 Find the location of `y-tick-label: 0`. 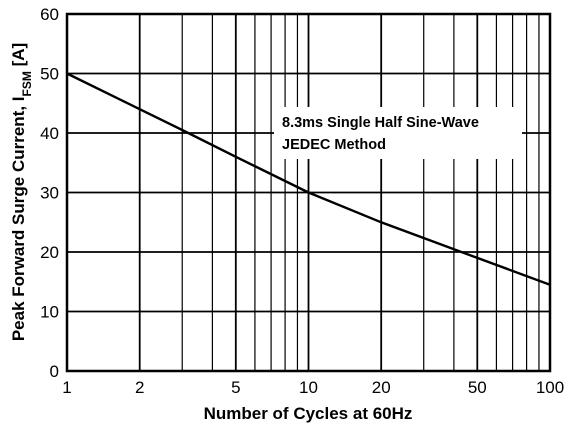

y-tick-label: 0 is located at coordinates (54, 371).